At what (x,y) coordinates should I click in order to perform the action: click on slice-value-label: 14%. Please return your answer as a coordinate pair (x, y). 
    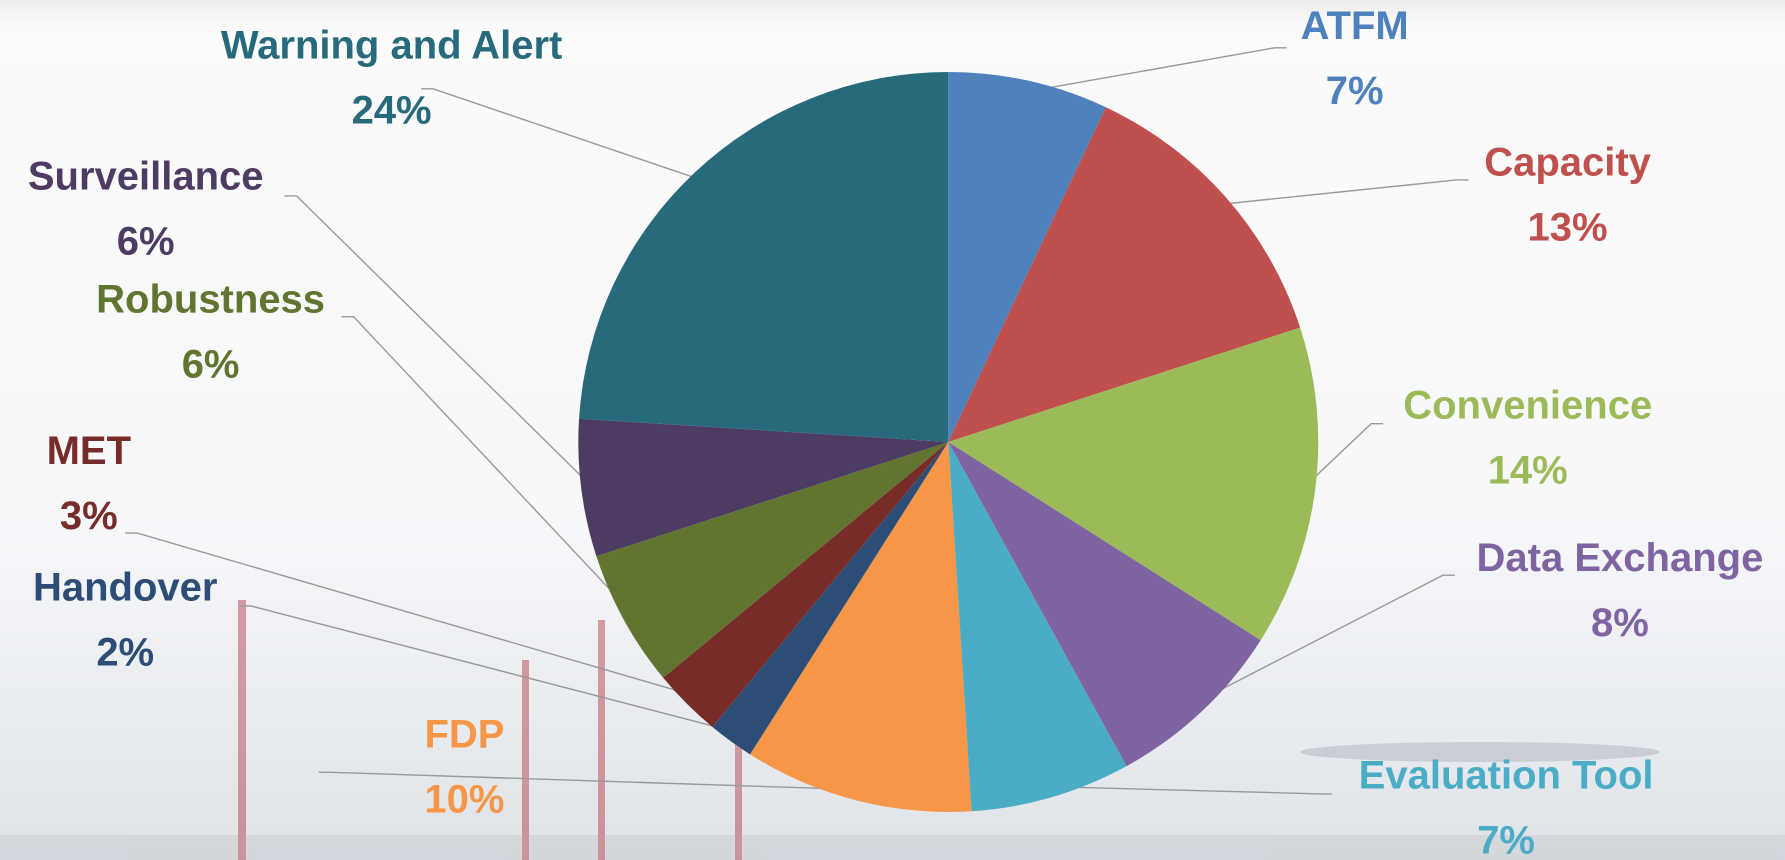
    Looking at the image, I should click on (1528, 470).